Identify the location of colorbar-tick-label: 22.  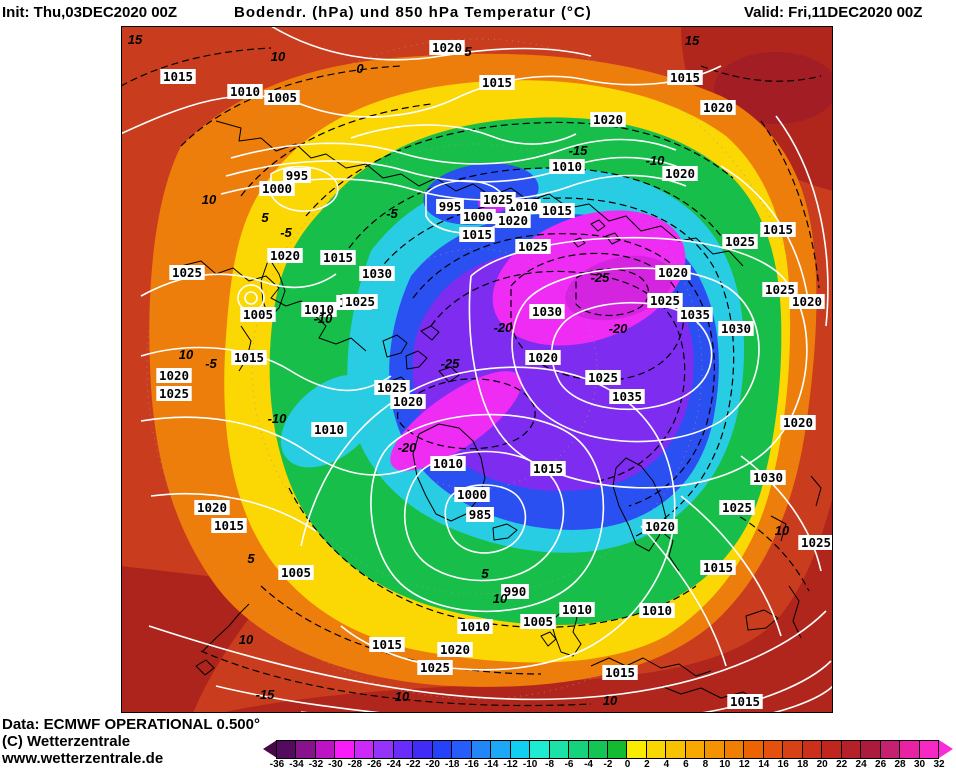
(842, 763).